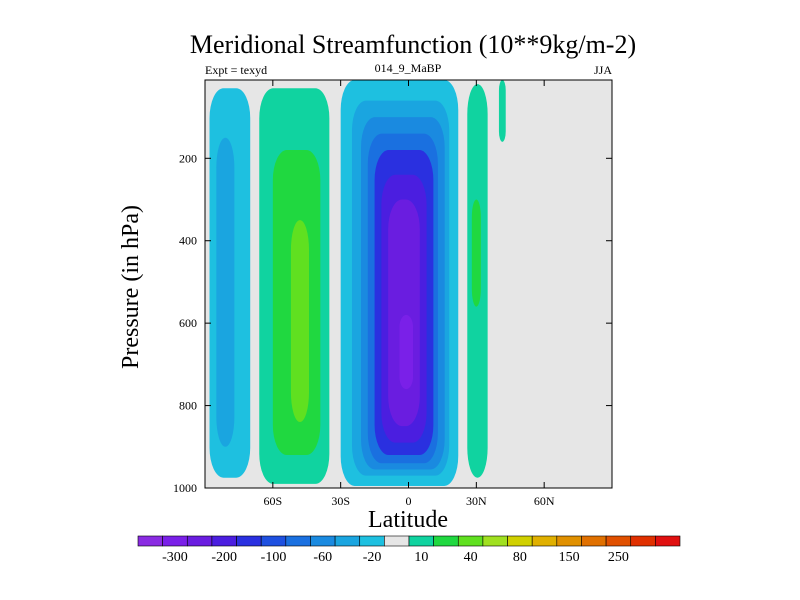  Describe the element at coordinates (520, 557) in the screenshot. I see `colorbar-label: 80` at that location.